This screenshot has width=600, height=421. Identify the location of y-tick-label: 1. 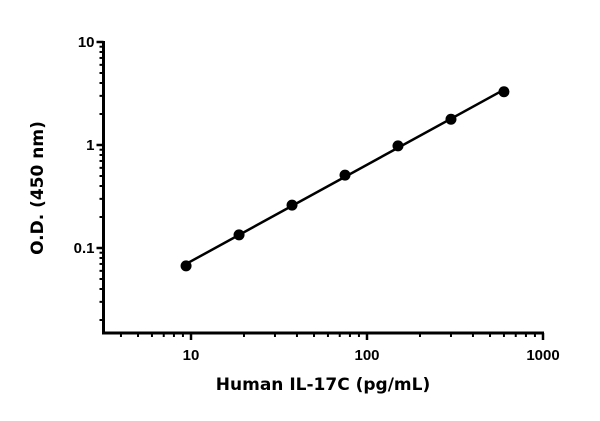
(90, 145).